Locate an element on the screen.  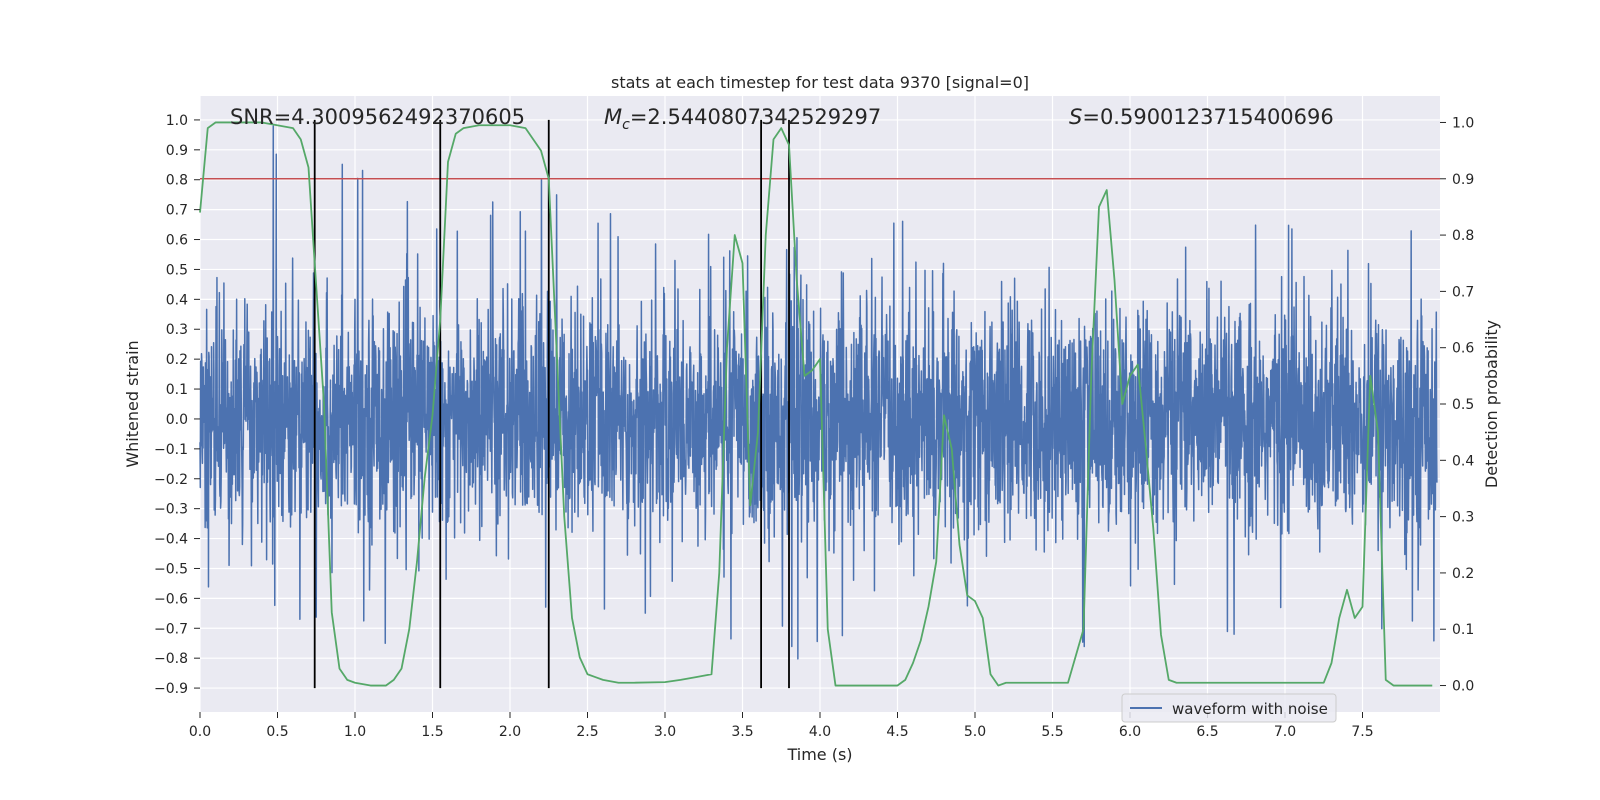
x-tick-label: 2.0 is located at coordinates (510, 732).